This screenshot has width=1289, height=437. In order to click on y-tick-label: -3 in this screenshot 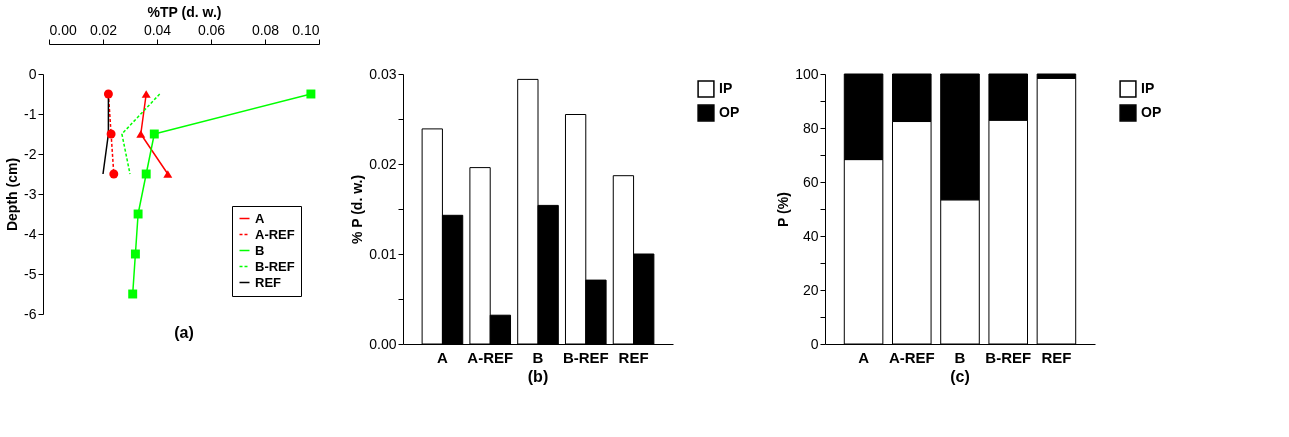, I will do `click(30, 193)`.